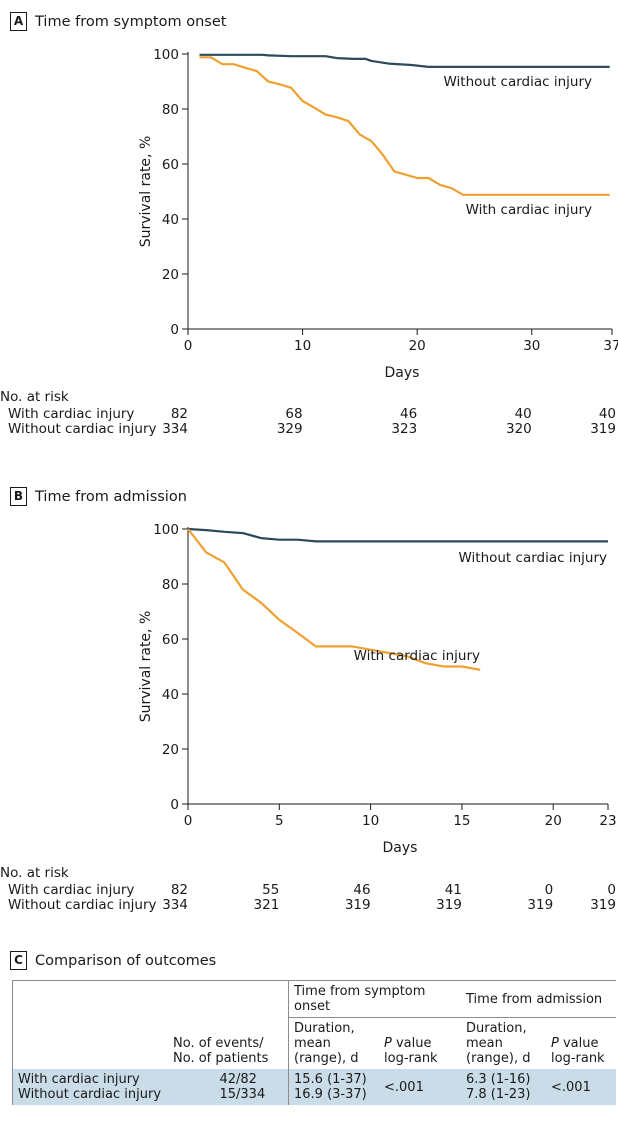 The image size is (618, 1139). I want to click on series-label-with-cardiac-injury-b: With cardiac injury, so click(417, 656).